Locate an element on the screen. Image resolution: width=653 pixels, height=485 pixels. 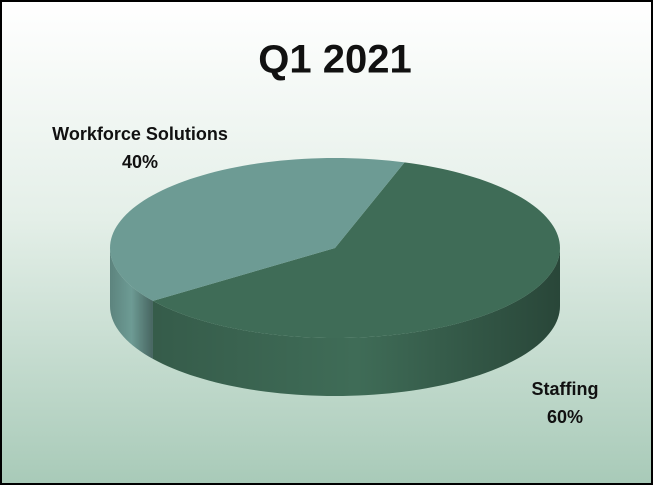
data-label-name: Staffing is located at coordinates (565, 389).